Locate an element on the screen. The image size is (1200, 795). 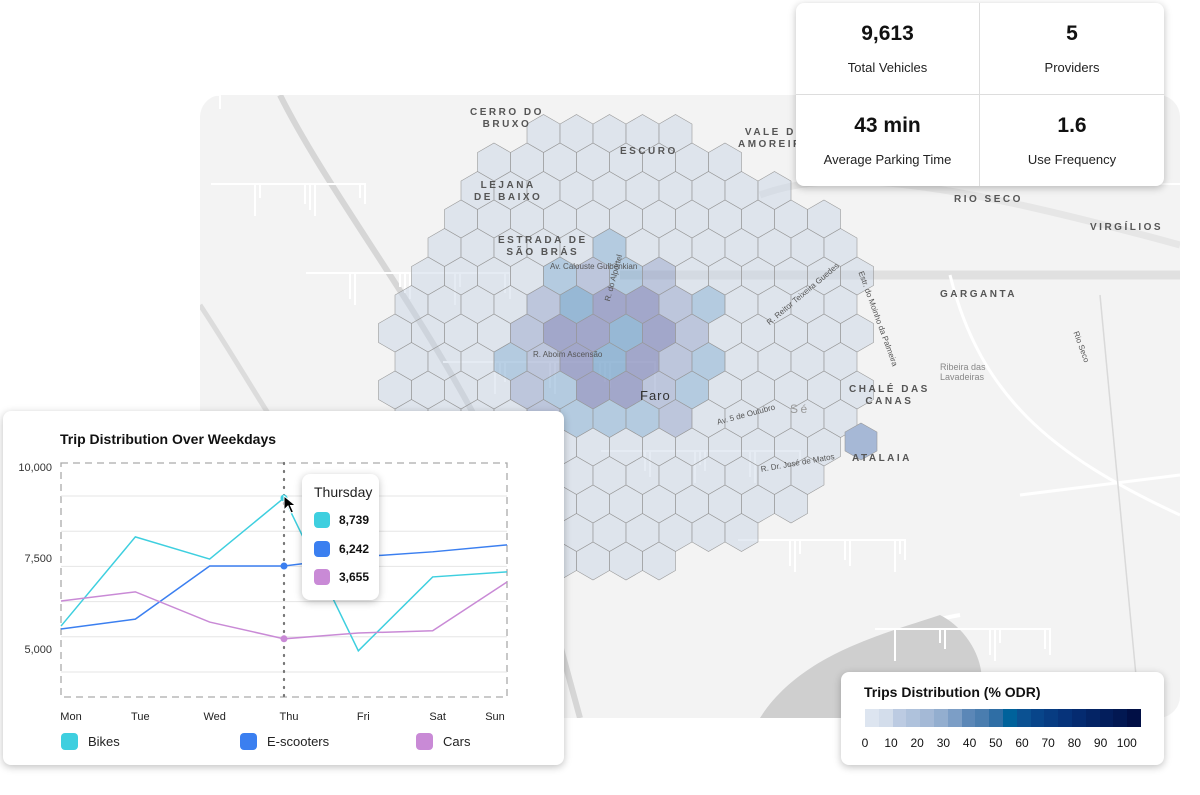
map-street-label: Av. Calouste Gulbenkian is located at coordinates (594, 266).